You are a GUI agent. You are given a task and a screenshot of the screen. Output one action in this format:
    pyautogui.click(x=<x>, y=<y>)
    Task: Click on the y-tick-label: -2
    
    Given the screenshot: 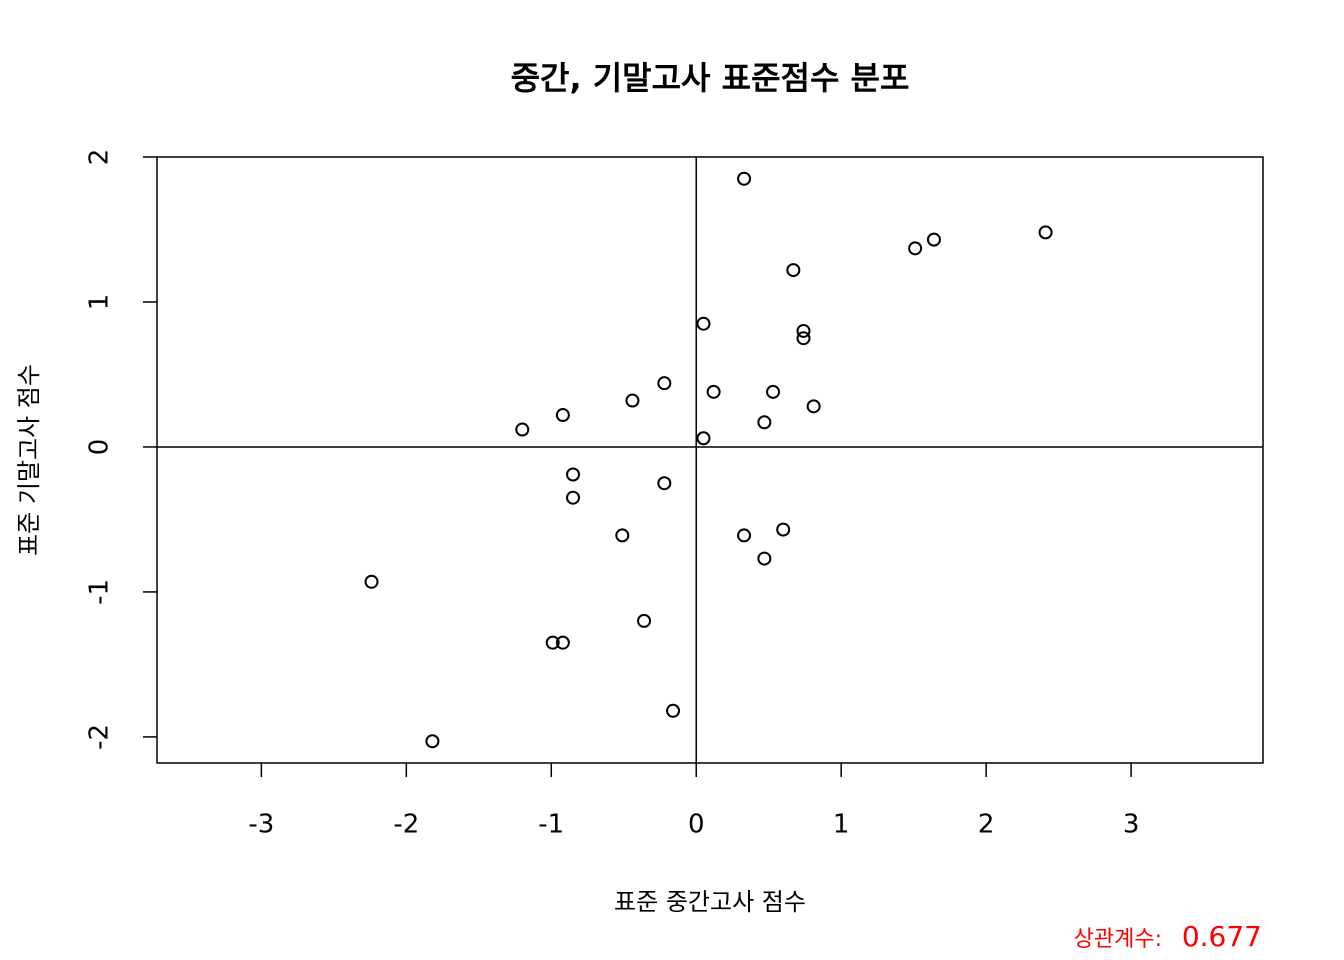 What is the action you would take?
    pyautogui.click(x=100, y=737)
    